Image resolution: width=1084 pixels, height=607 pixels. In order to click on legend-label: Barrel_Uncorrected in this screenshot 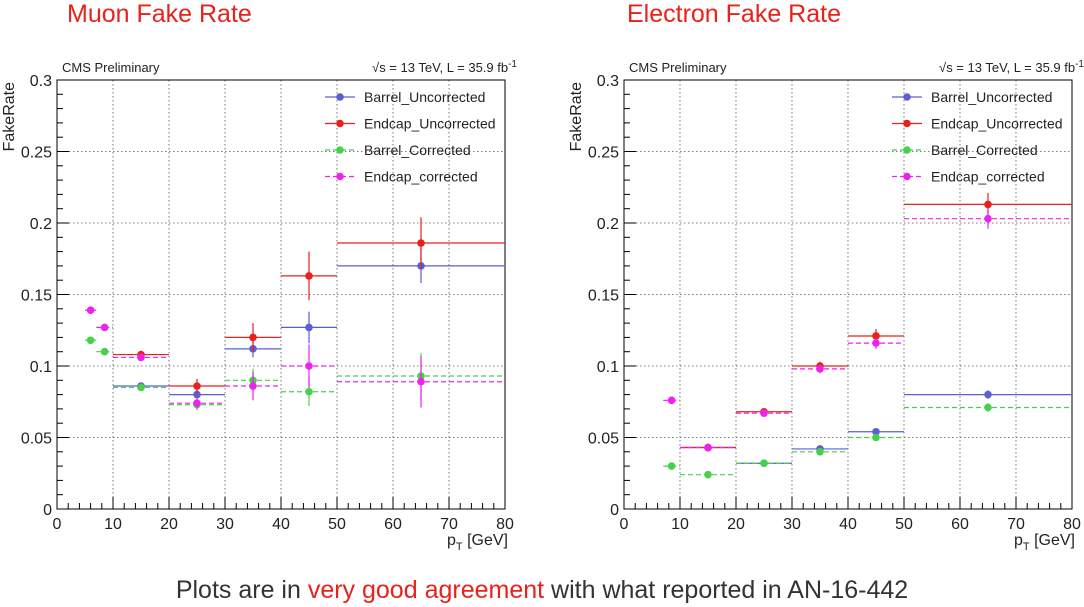, I will do `click(991, 97)`.